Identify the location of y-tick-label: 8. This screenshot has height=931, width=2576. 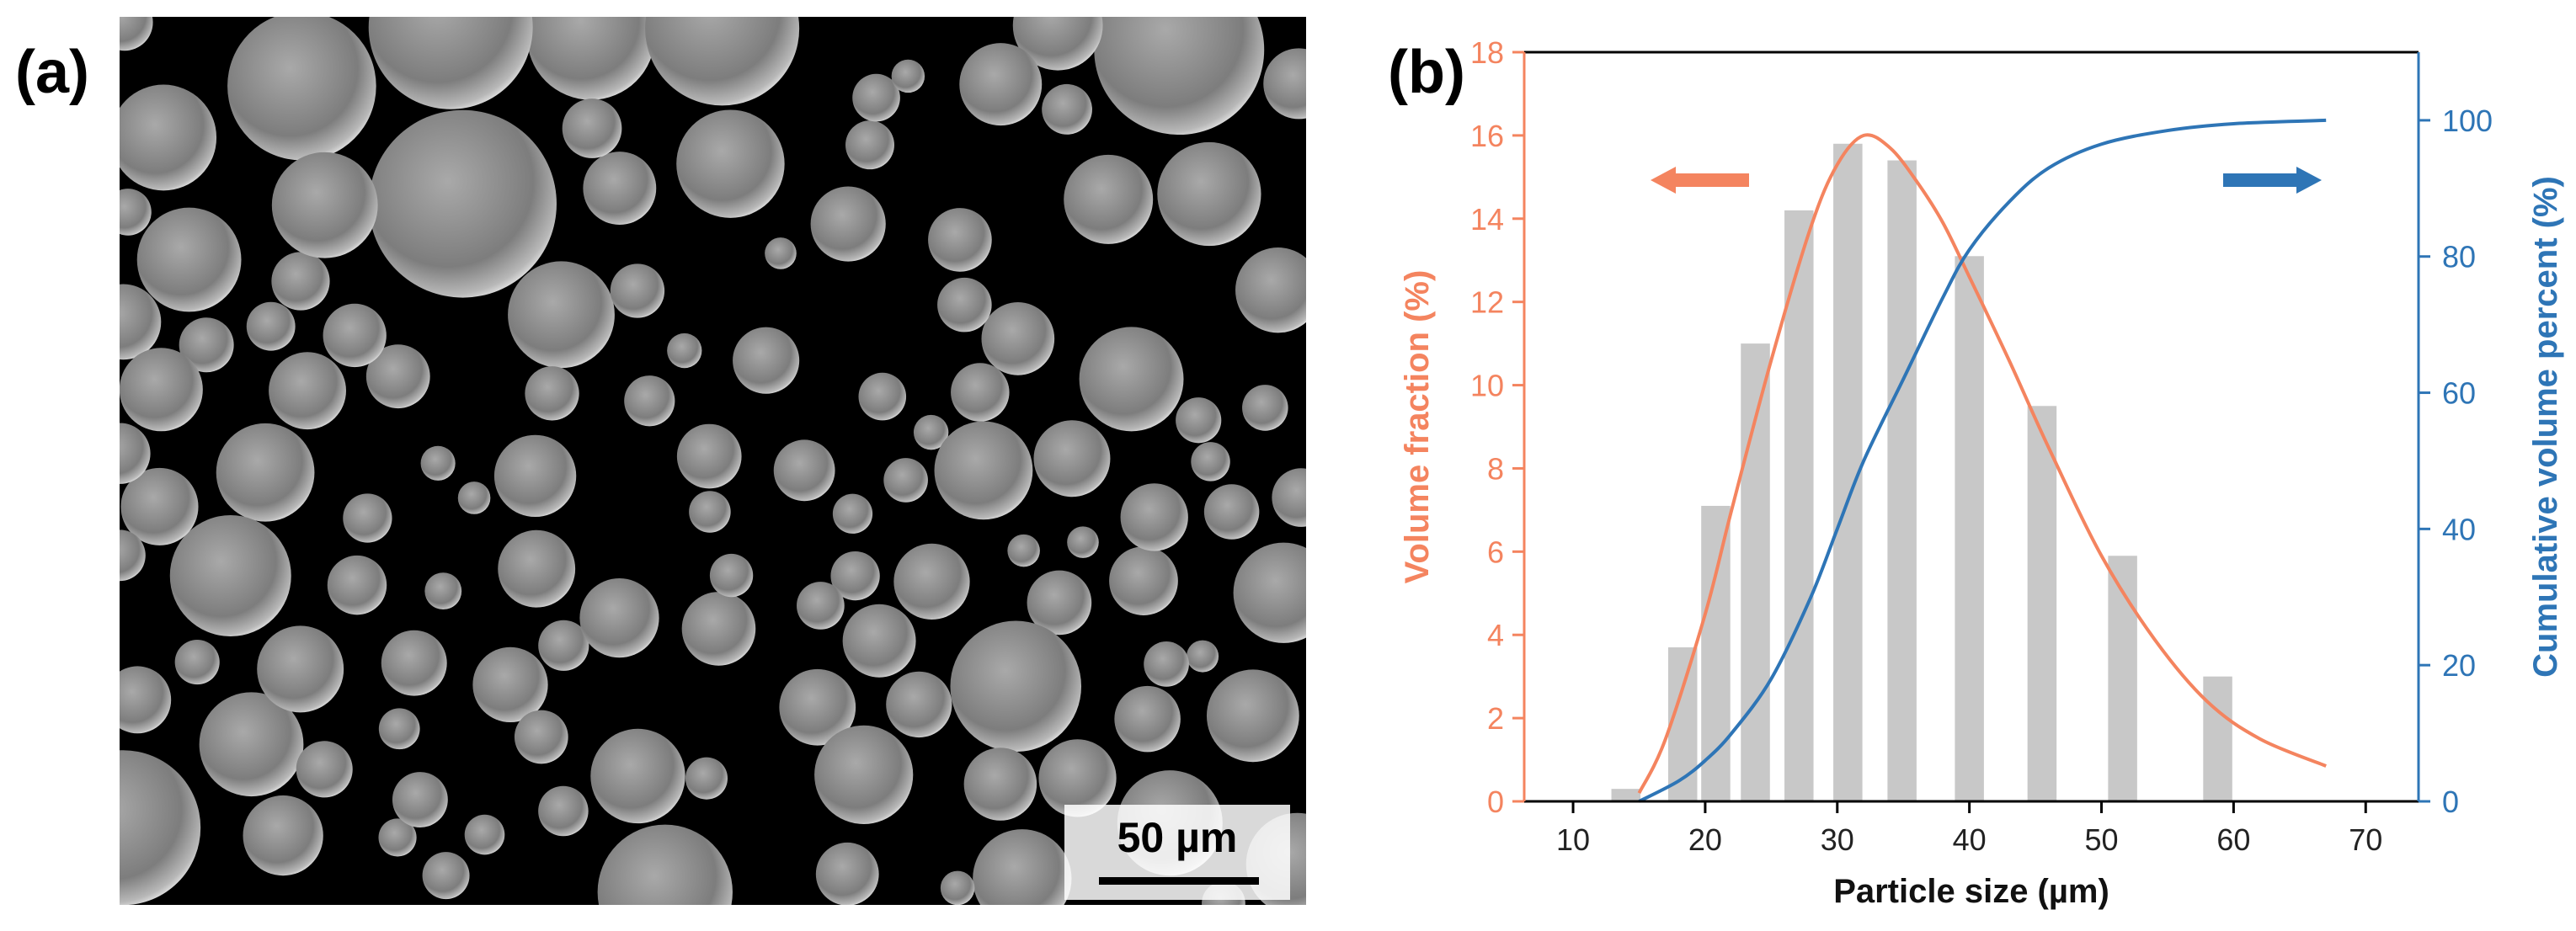
(1495, 468).